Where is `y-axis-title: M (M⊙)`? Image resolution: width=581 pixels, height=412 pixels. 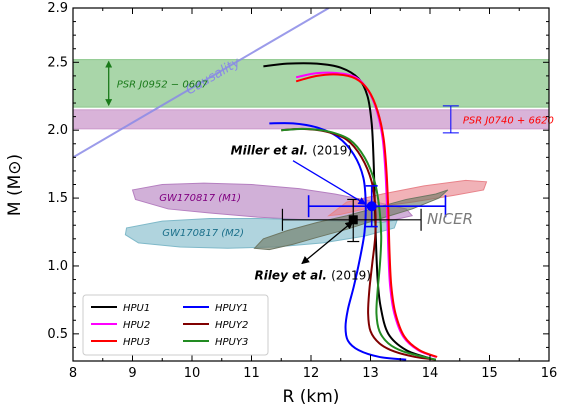
y-axis-title: M (M⊙) is located at coordinates (15, 185).